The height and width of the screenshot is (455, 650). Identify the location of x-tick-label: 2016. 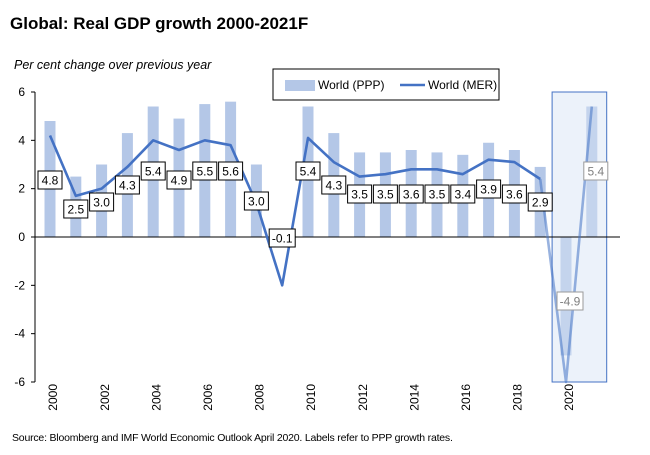
(466, 397).